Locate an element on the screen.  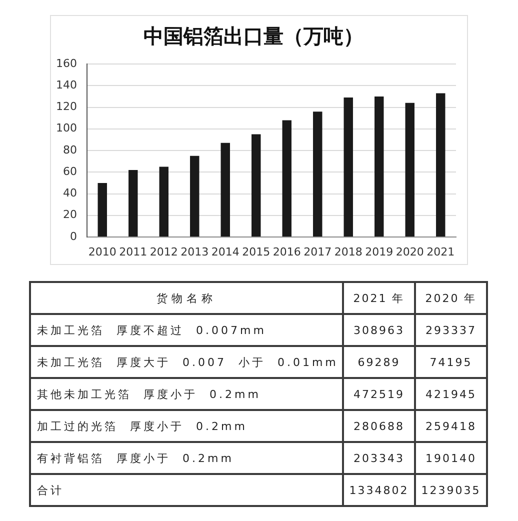
data-label: 421945 is located at coordinates (451, 394).